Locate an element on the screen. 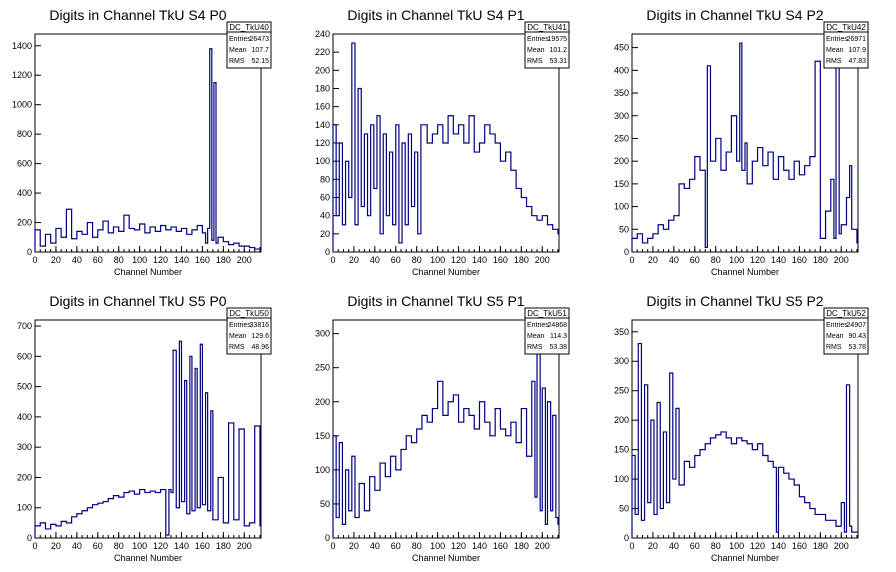 Image resolution: width=896 pixels, height=572 pixels. stats-name: DC_TkU42 is located at coordinates (846, 27).